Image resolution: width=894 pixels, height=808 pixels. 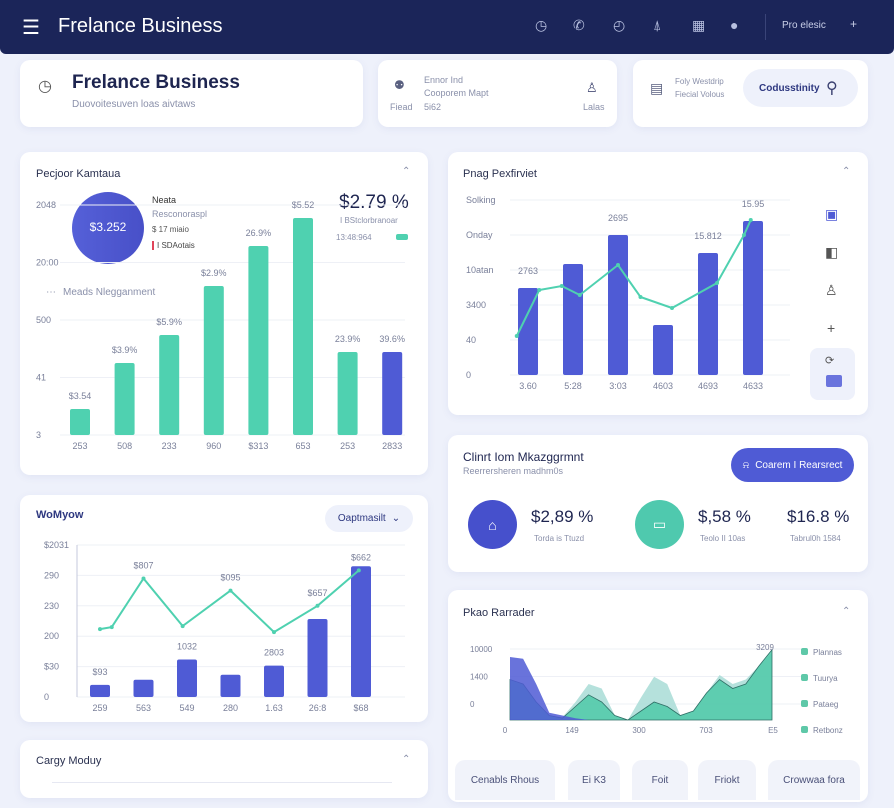 I want to click on data-label: 15.95, so click(x=753, y=204).